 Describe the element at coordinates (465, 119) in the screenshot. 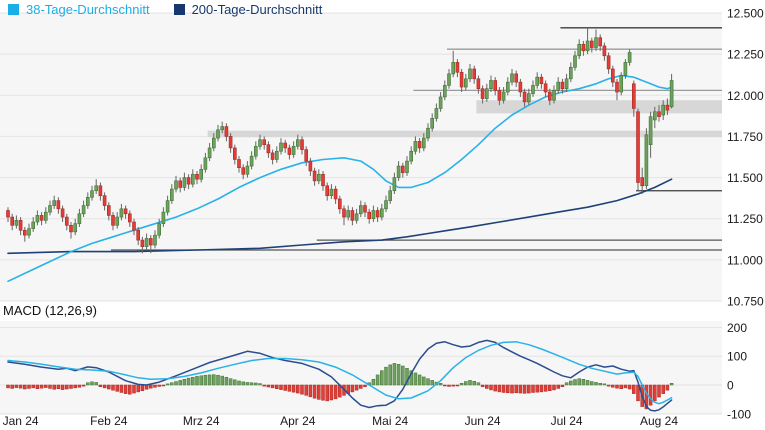

I see `resistance-bands` at that location.